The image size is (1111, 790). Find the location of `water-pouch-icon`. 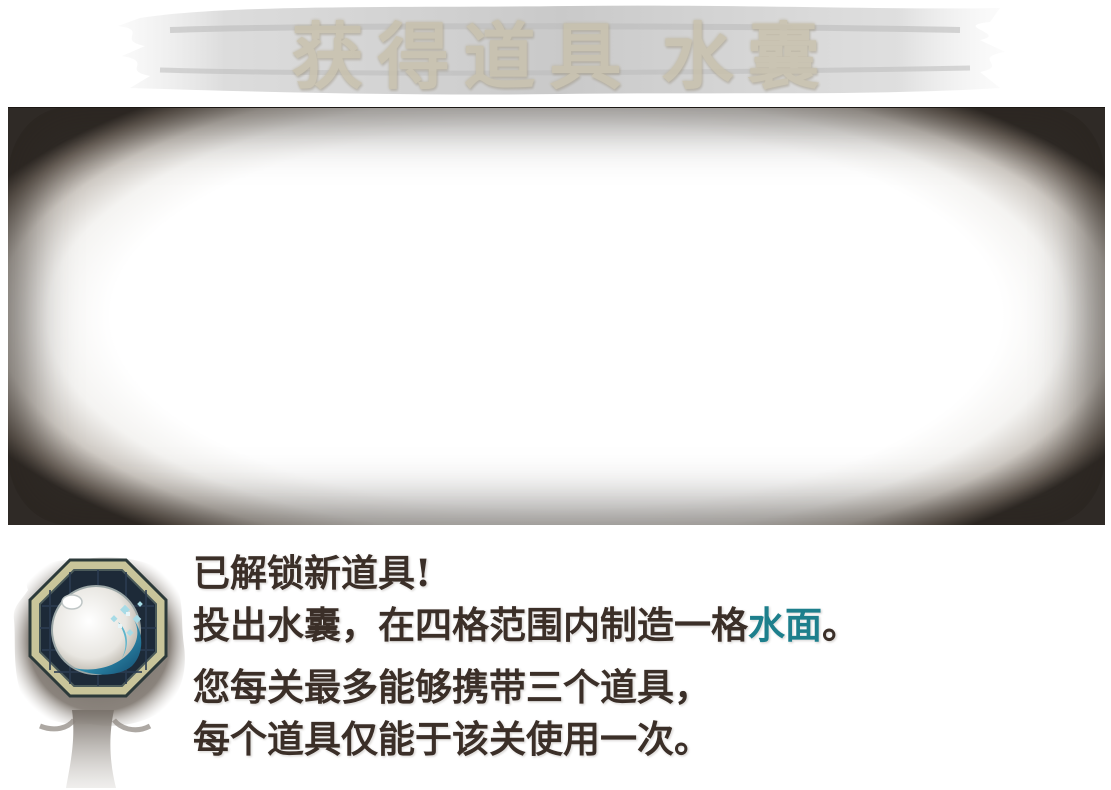

water-pouch-icon is located at coordinates (98, 670).